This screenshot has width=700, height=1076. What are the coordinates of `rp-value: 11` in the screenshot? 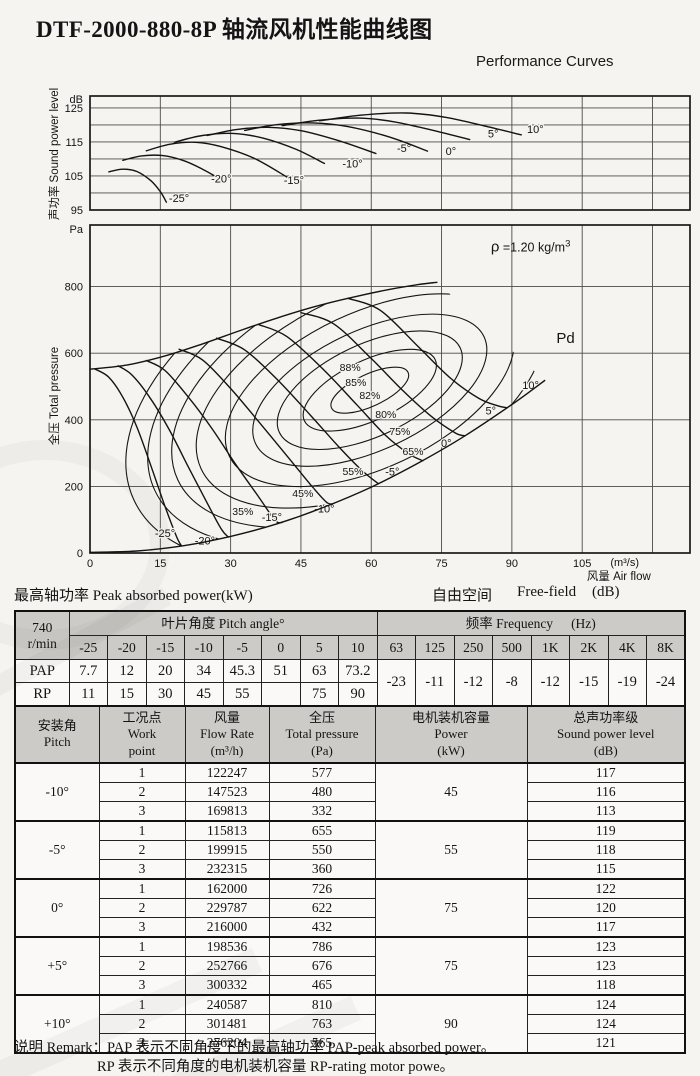 It's located at (88, 694).